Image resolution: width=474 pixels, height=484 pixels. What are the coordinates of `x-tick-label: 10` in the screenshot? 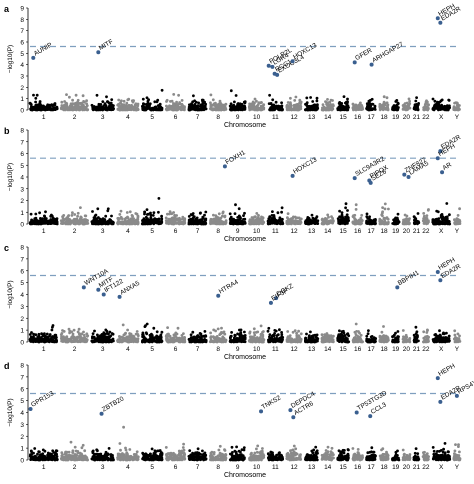 It's located at (257, 117).